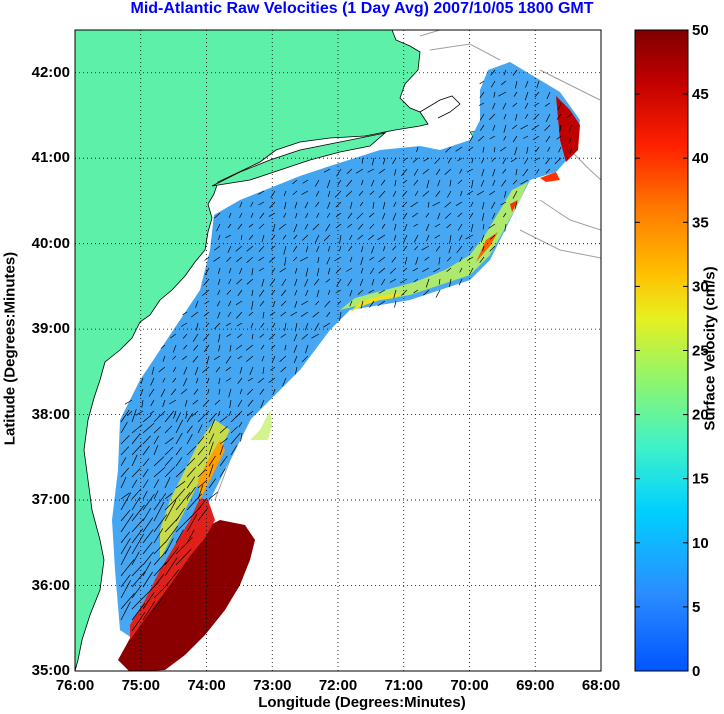 Image resolution: width=724 pixels, height=714 pixels. What do you see at coordinates (50, 670) in the screenshot?
I see `y-tick-label: 35:00` at bounding box center [50, 670].